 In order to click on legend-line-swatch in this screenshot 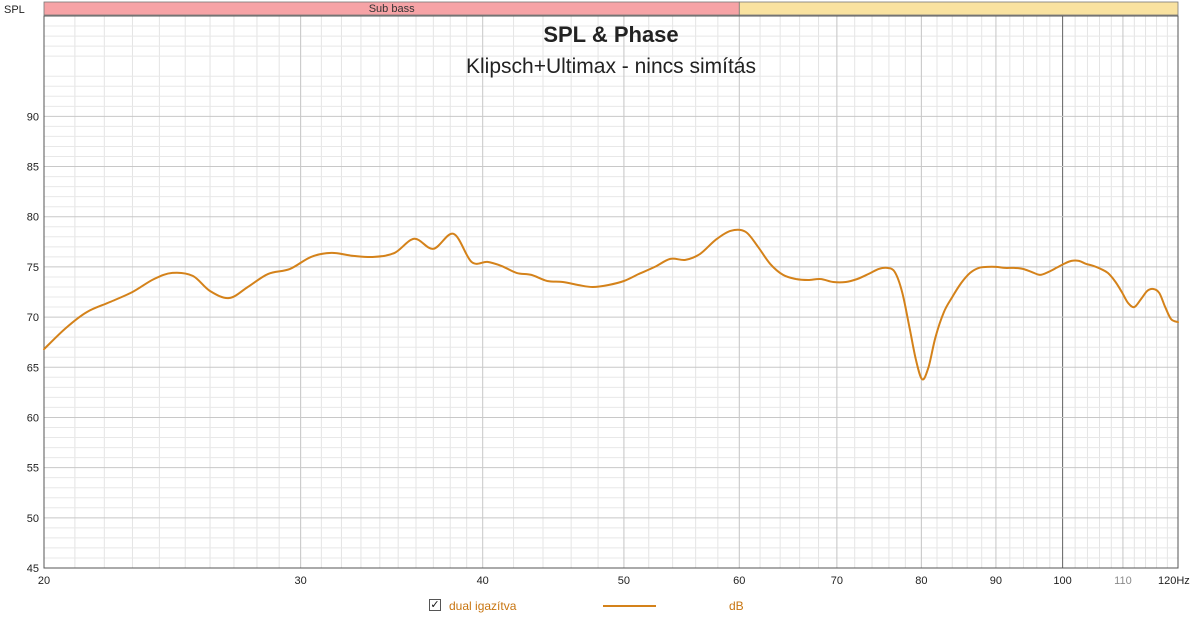, I will do `click(629, 606)`.